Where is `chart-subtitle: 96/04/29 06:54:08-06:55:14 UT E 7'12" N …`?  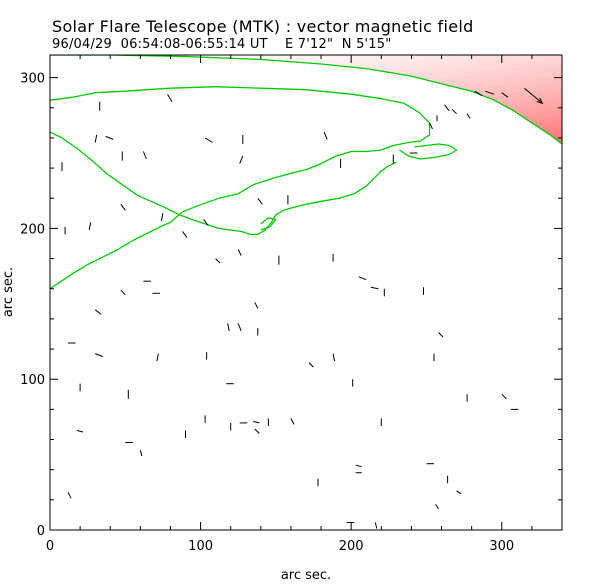 chart-subtitle: 96/04/29 06:54:08-06:55:14 UT E 7'12" N … is located at coordinates (222, 44).